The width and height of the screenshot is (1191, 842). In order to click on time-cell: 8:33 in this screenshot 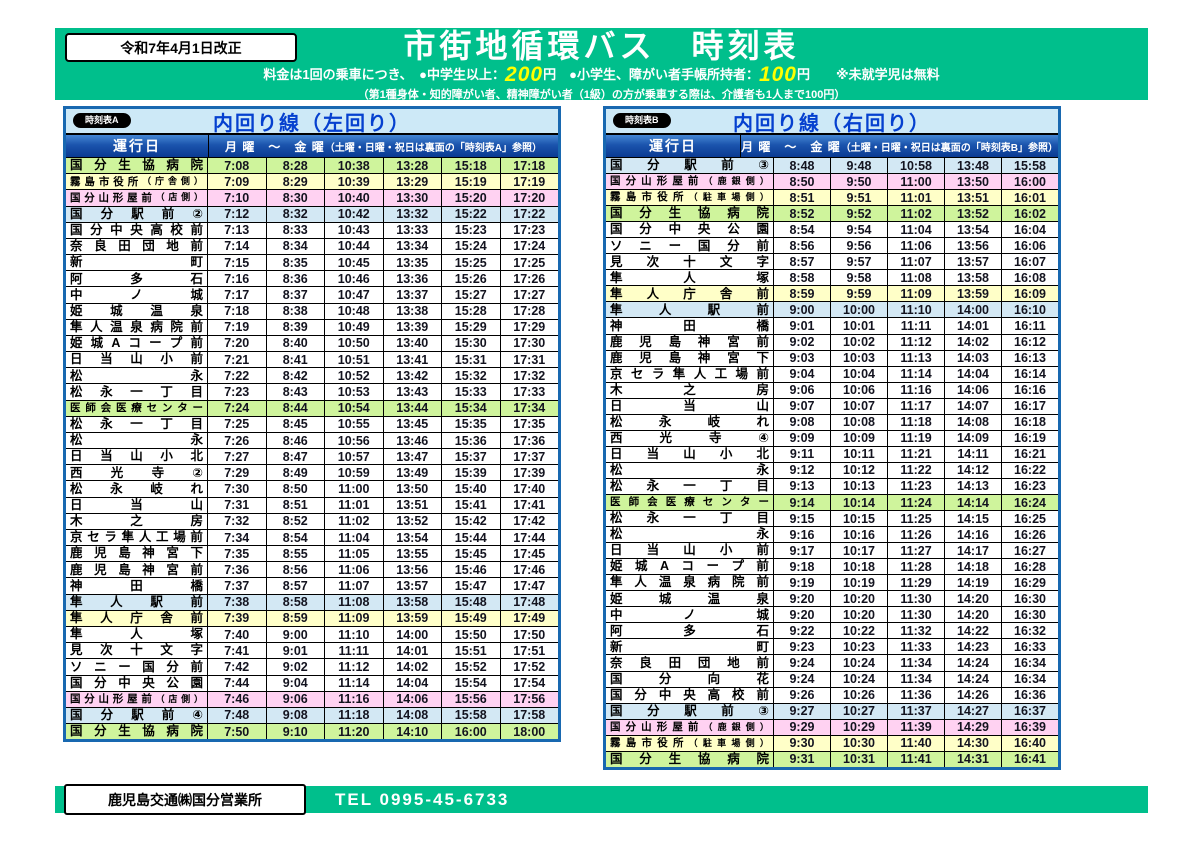, I will do `click(296, 230)`.